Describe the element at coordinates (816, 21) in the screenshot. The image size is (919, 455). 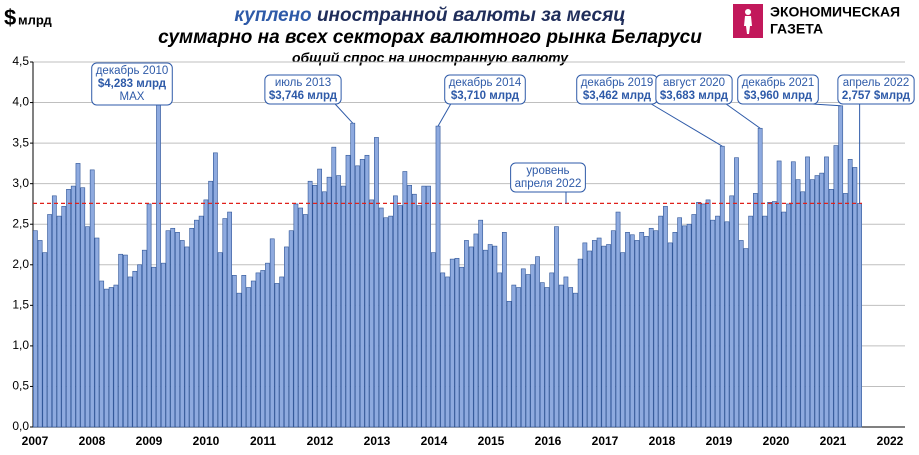
I see `logo: ЭКОНОМИЧЕСКАЯ ГАЗЕТА` at that location.